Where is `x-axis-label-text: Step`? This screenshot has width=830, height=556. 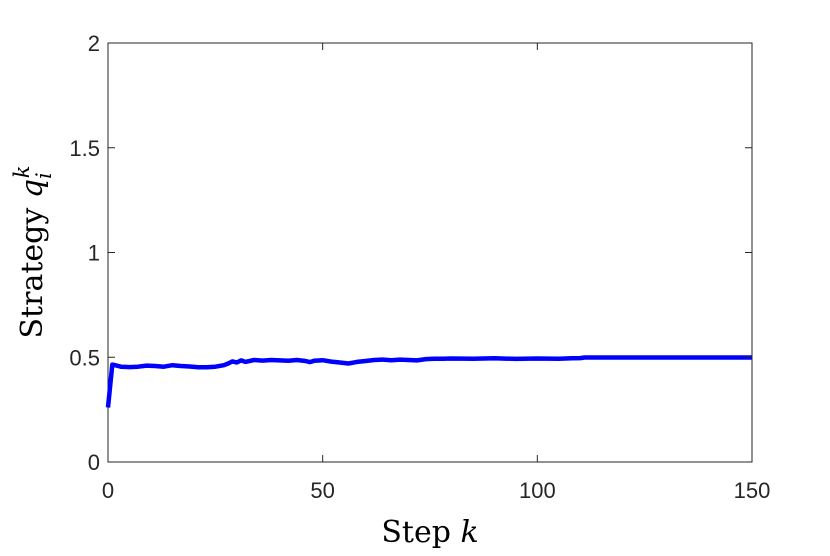
x-axis-label-text: Step is located at coordinates (420, 532).